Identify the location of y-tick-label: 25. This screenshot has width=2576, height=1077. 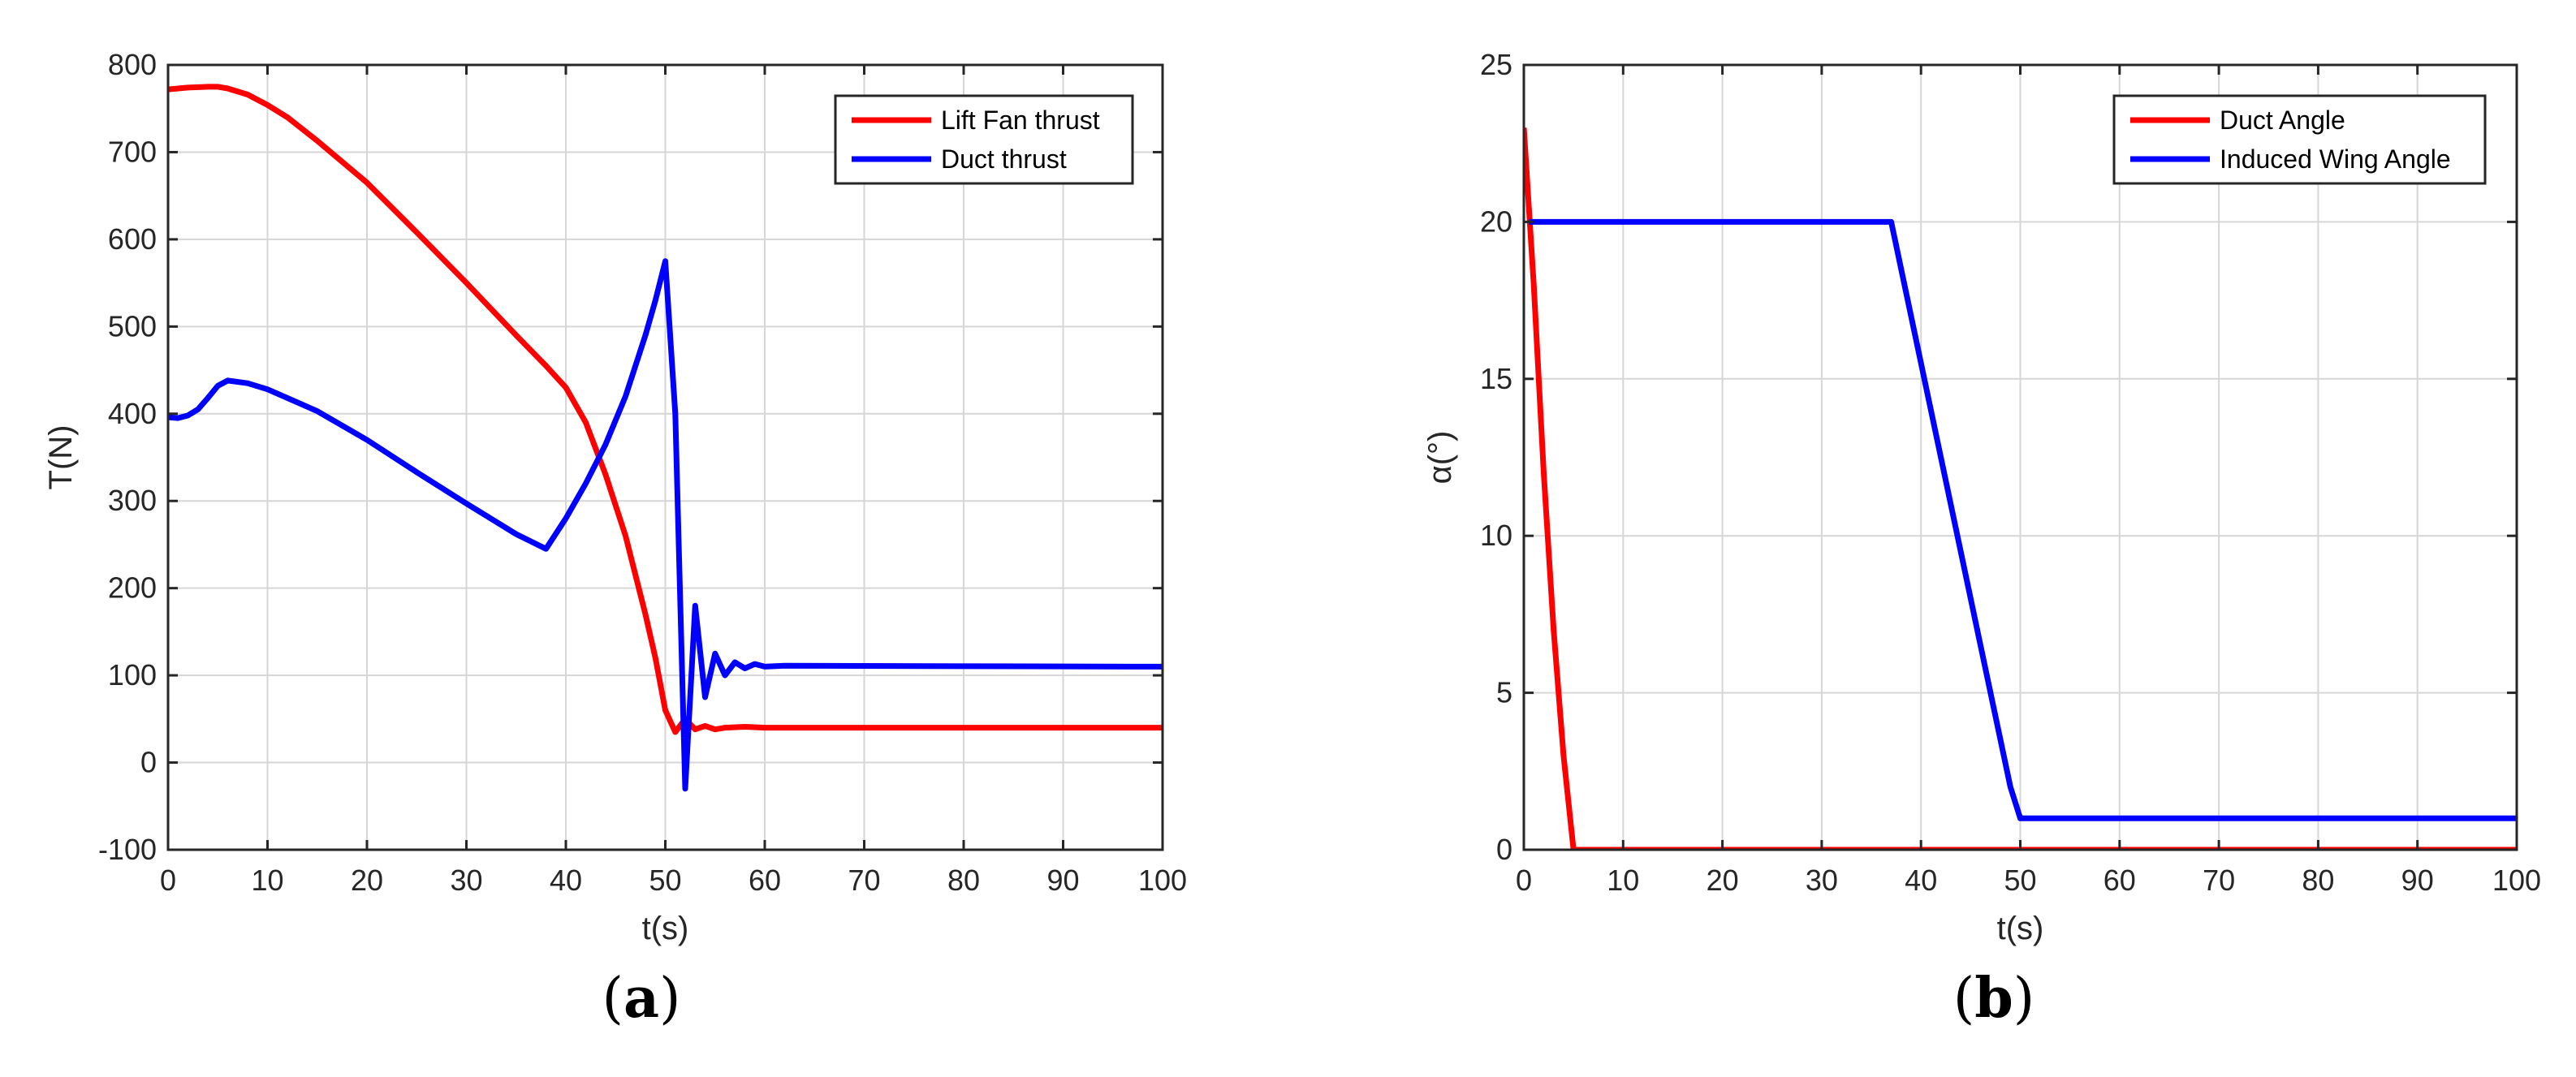
(1496, 64).